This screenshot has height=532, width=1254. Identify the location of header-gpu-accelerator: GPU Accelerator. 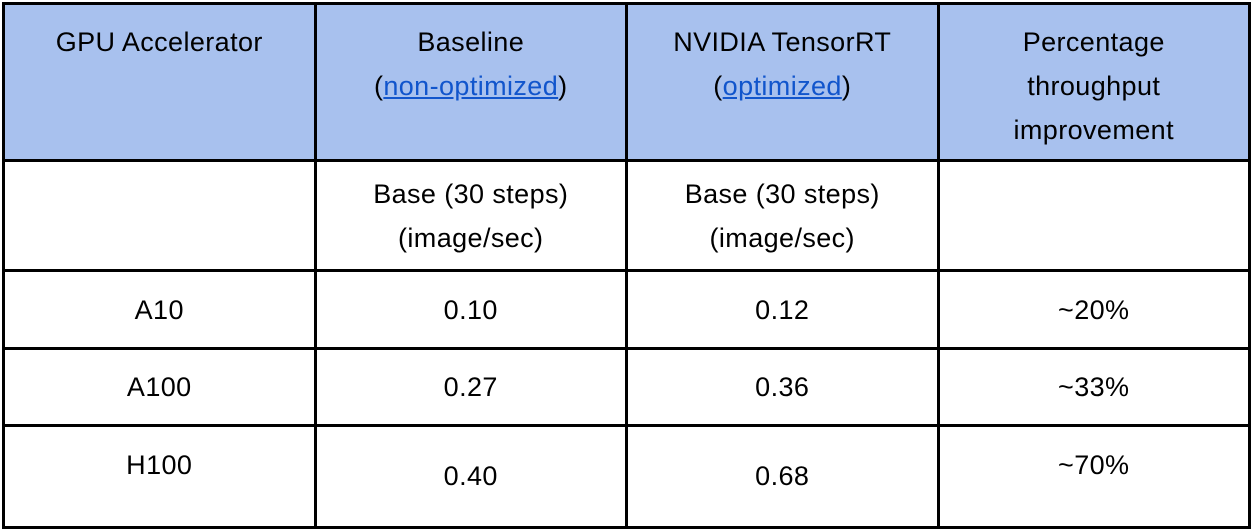
(159, 82).